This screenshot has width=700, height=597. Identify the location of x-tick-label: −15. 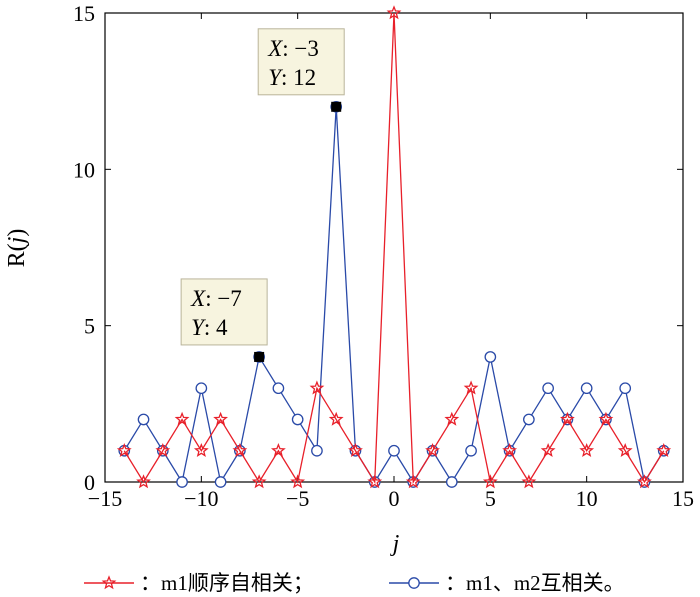
(105, 498).